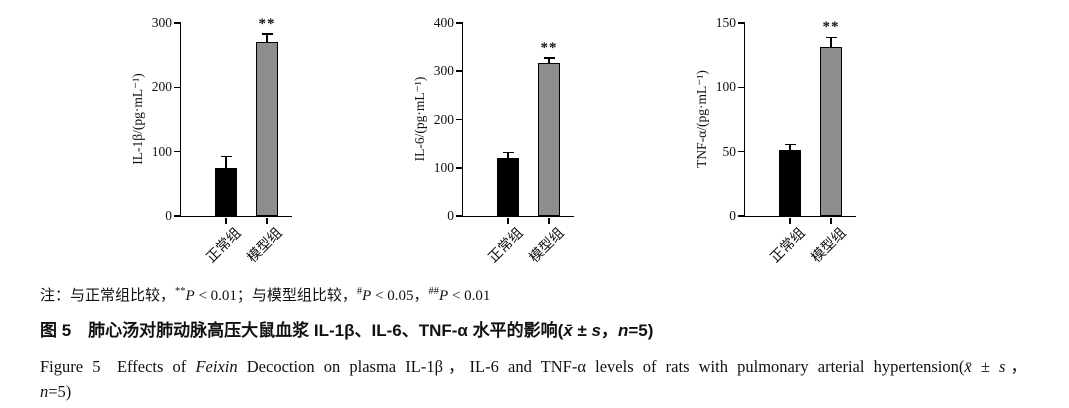  What do you see at coordinates (443, 22) in the screenshot?
I see `y-tick-label: 400` at bounding box center [443, 22].